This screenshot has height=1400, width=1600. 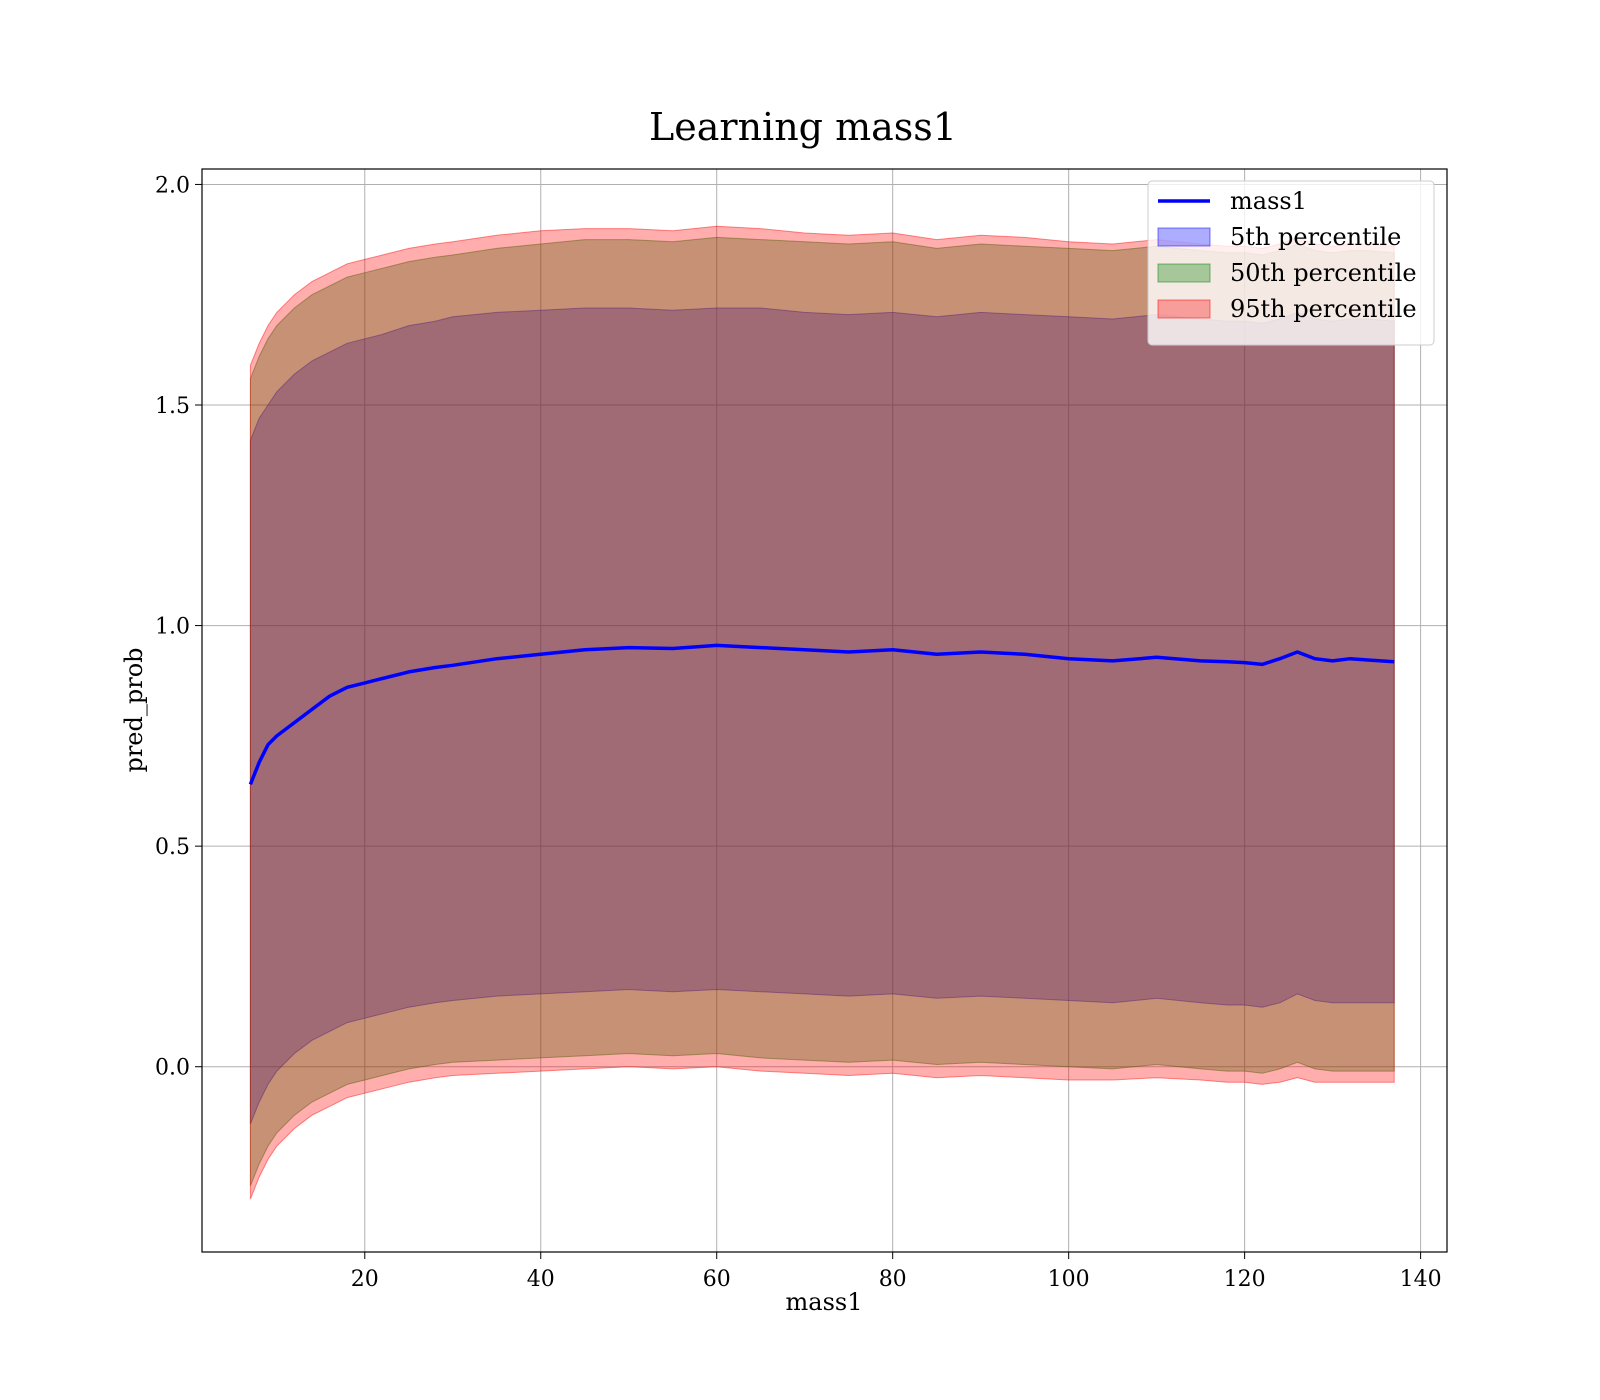 I want to click on y-tick-label: 0.5, so click(x=172, y=847).